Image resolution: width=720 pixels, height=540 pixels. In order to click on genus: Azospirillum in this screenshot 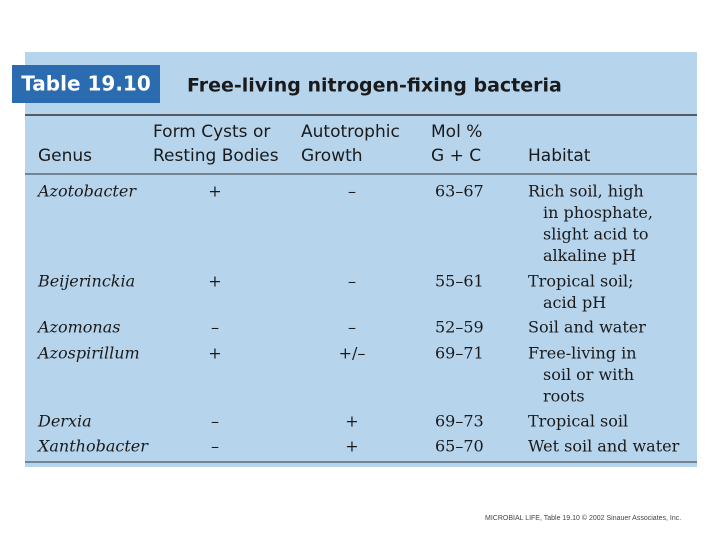, I will do `click(88, 353)`.